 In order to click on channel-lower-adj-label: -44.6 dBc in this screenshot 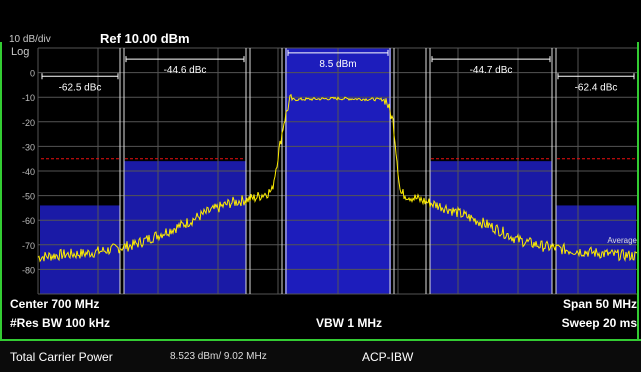, I will do `click(185, 70)`.